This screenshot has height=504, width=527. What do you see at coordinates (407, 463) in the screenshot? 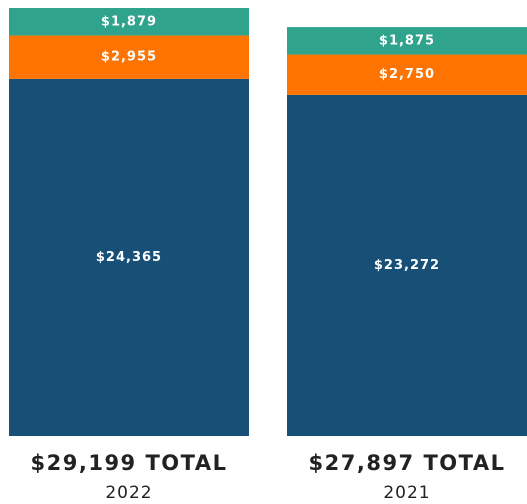
I see `total-label: $27,897 TOTAL` at bounding box center [407, 463].